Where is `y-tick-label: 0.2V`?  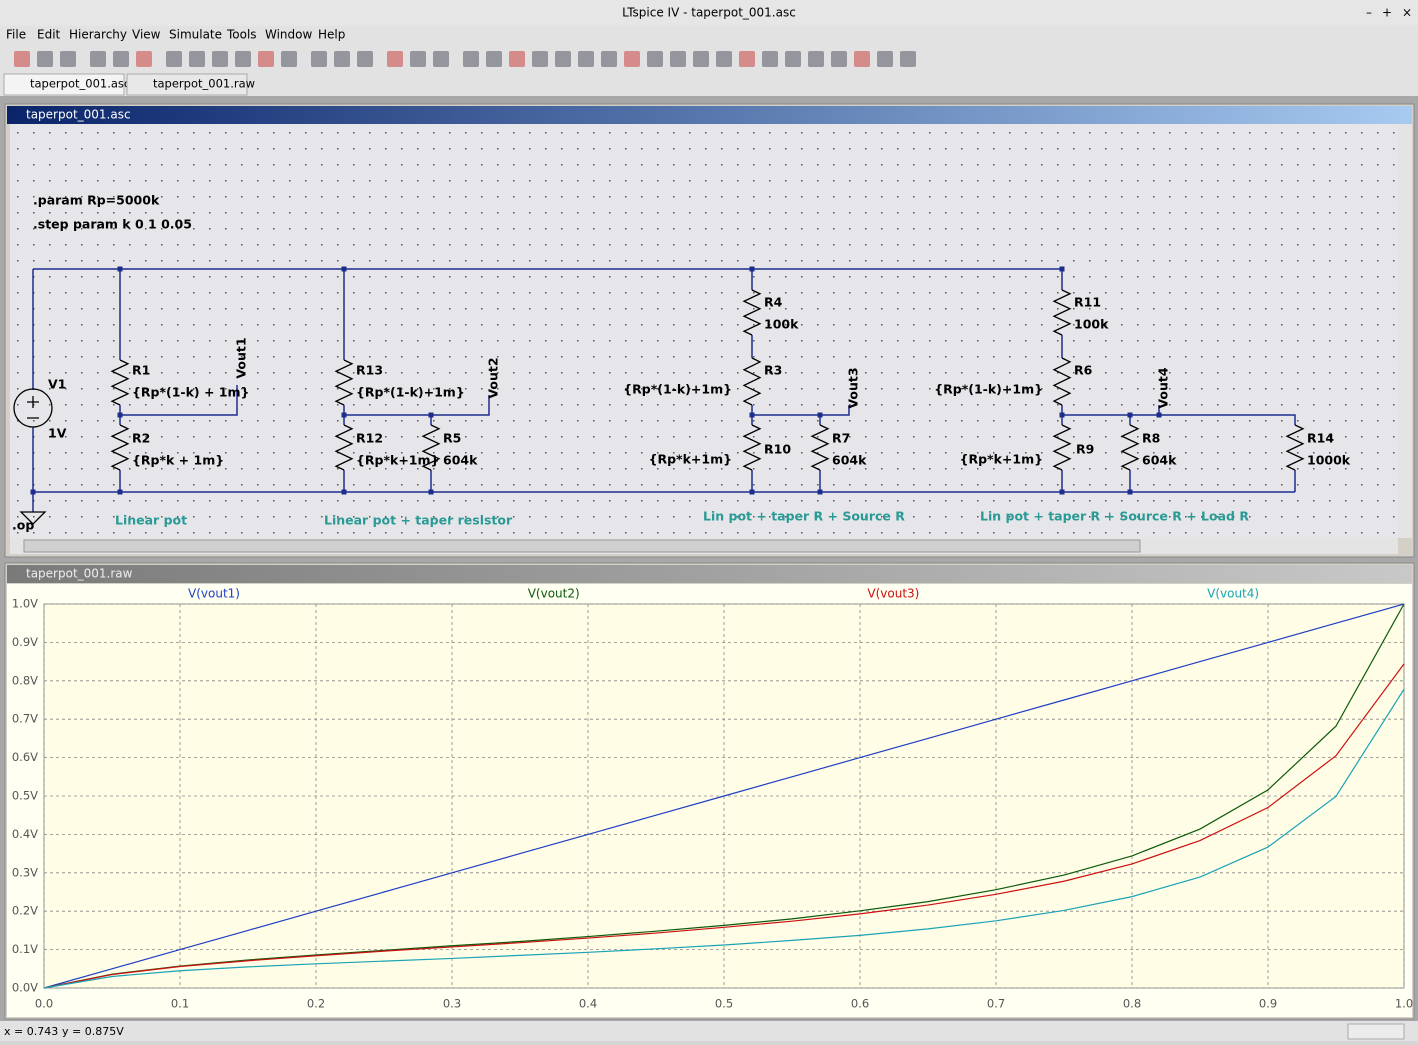 y-tick-label: 0.2V is located at coordinates (25, 911).